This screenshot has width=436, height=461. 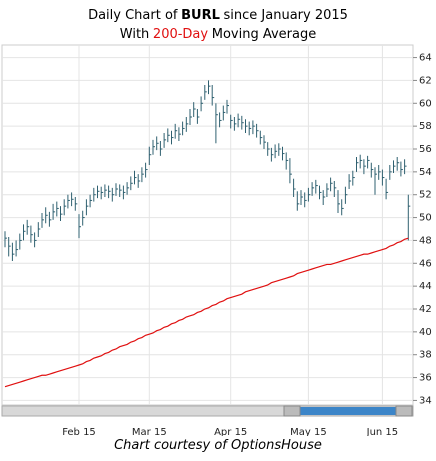 What do you see at coordinates (264, 34) in the screenshot?
I see `subtitle-part: Moving Average` at bounding box center [264, 34].